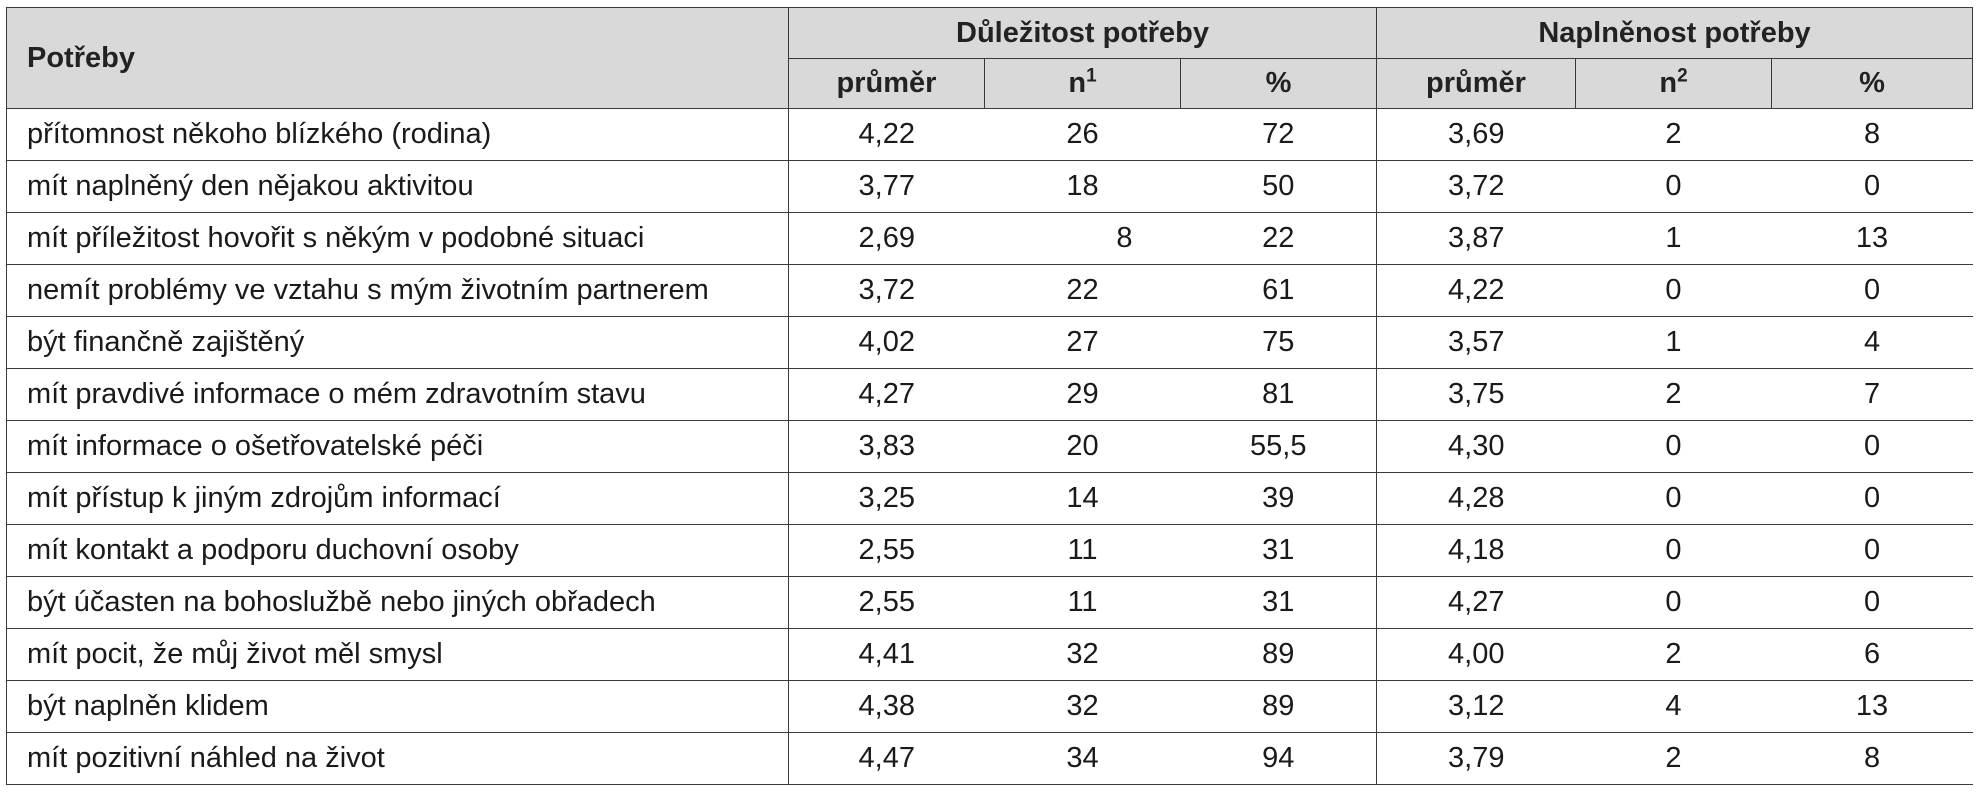 The width and height of the screenshot is (1978, 800). What do you see at coordinates (886, 342) in the screenshot?
I see `importance-mean-cell: 4,02` at bounding box center [886, 342].